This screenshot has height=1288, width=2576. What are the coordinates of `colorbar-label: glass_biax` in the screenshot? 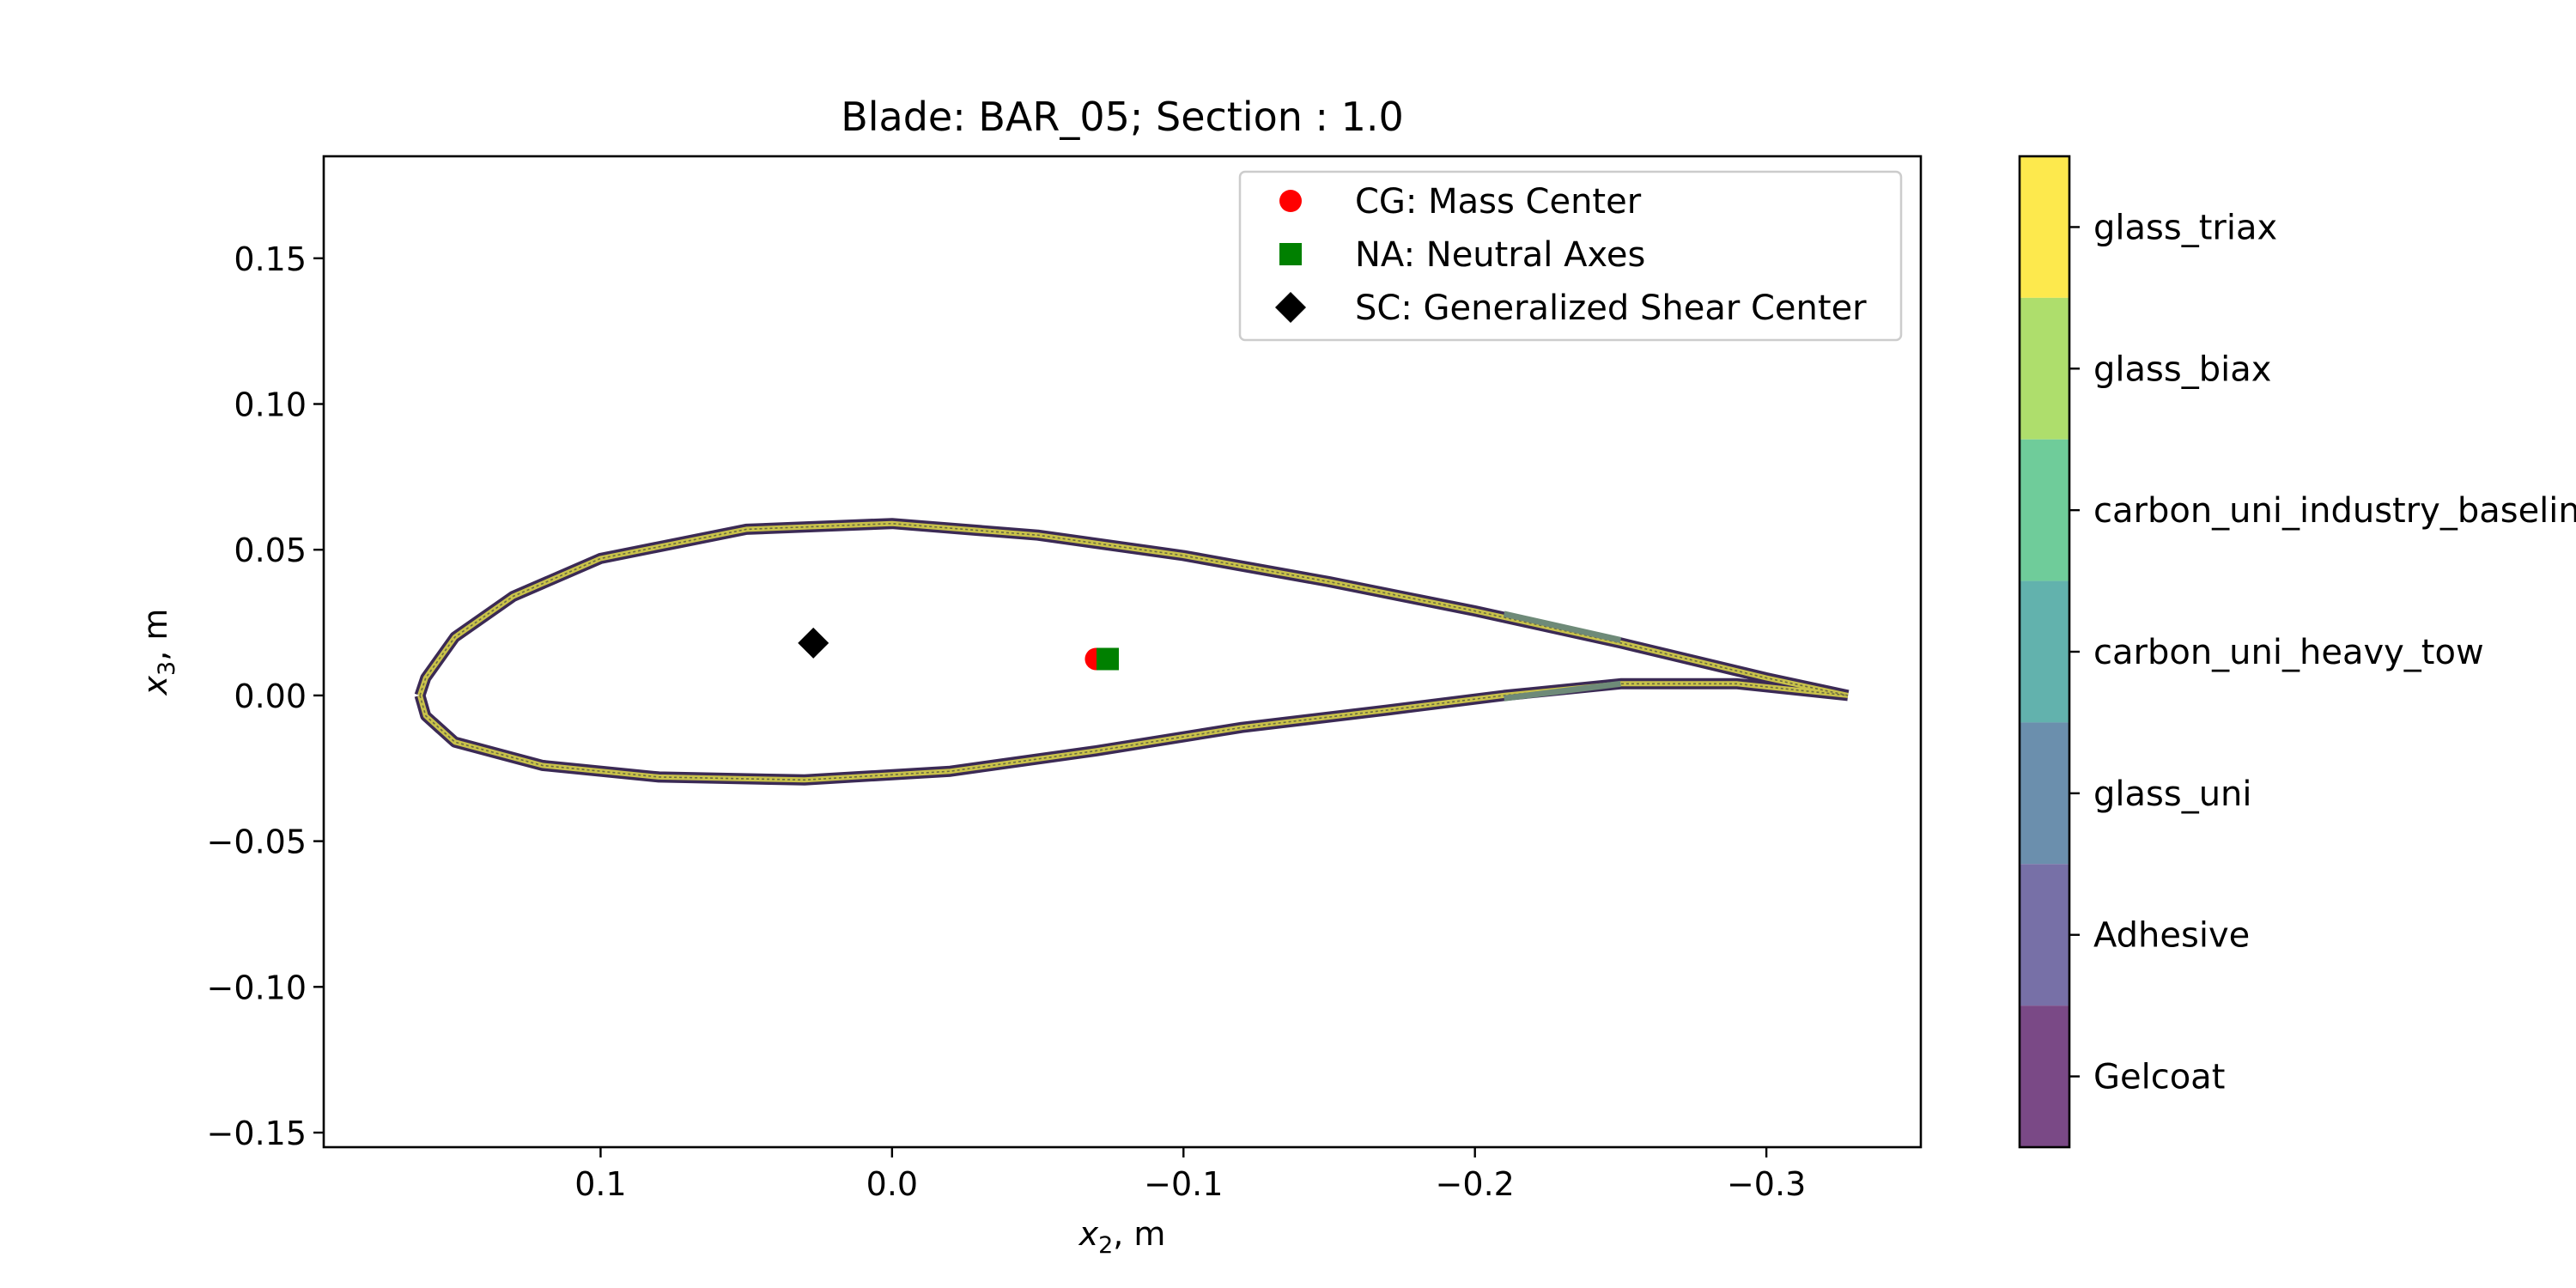 It's located at (2182, 369).